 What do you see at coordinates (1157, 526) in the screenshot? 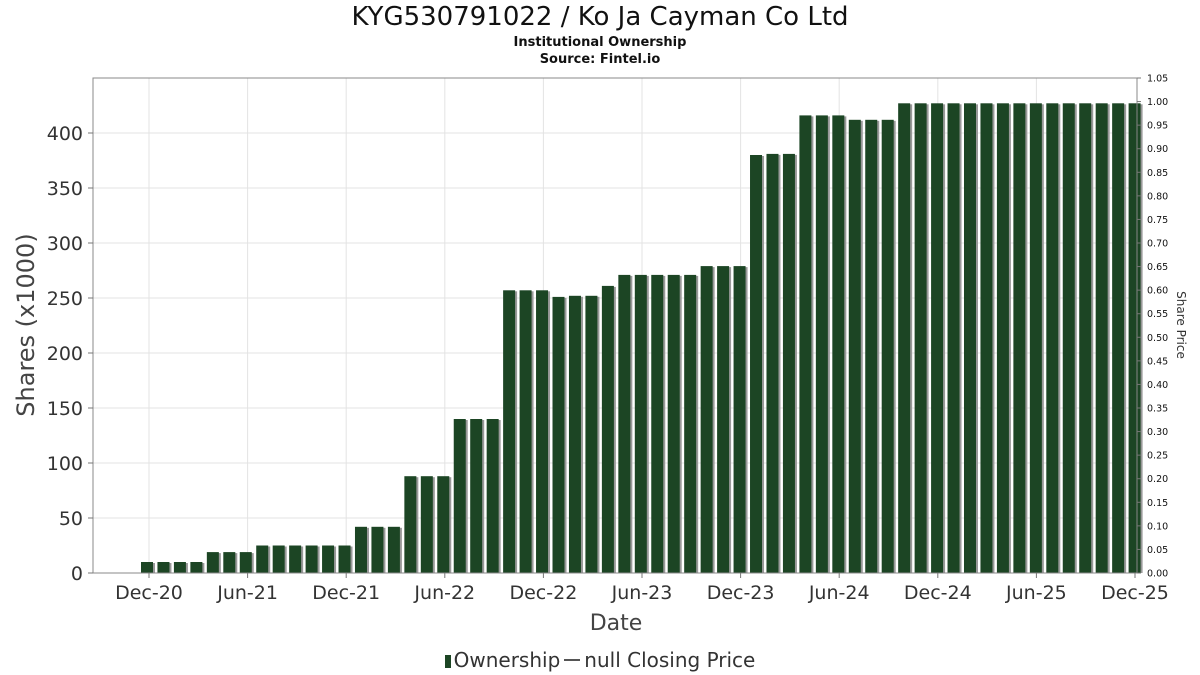
I see `y2-tick-label: 0.10` at bounding box center [1157, 526].